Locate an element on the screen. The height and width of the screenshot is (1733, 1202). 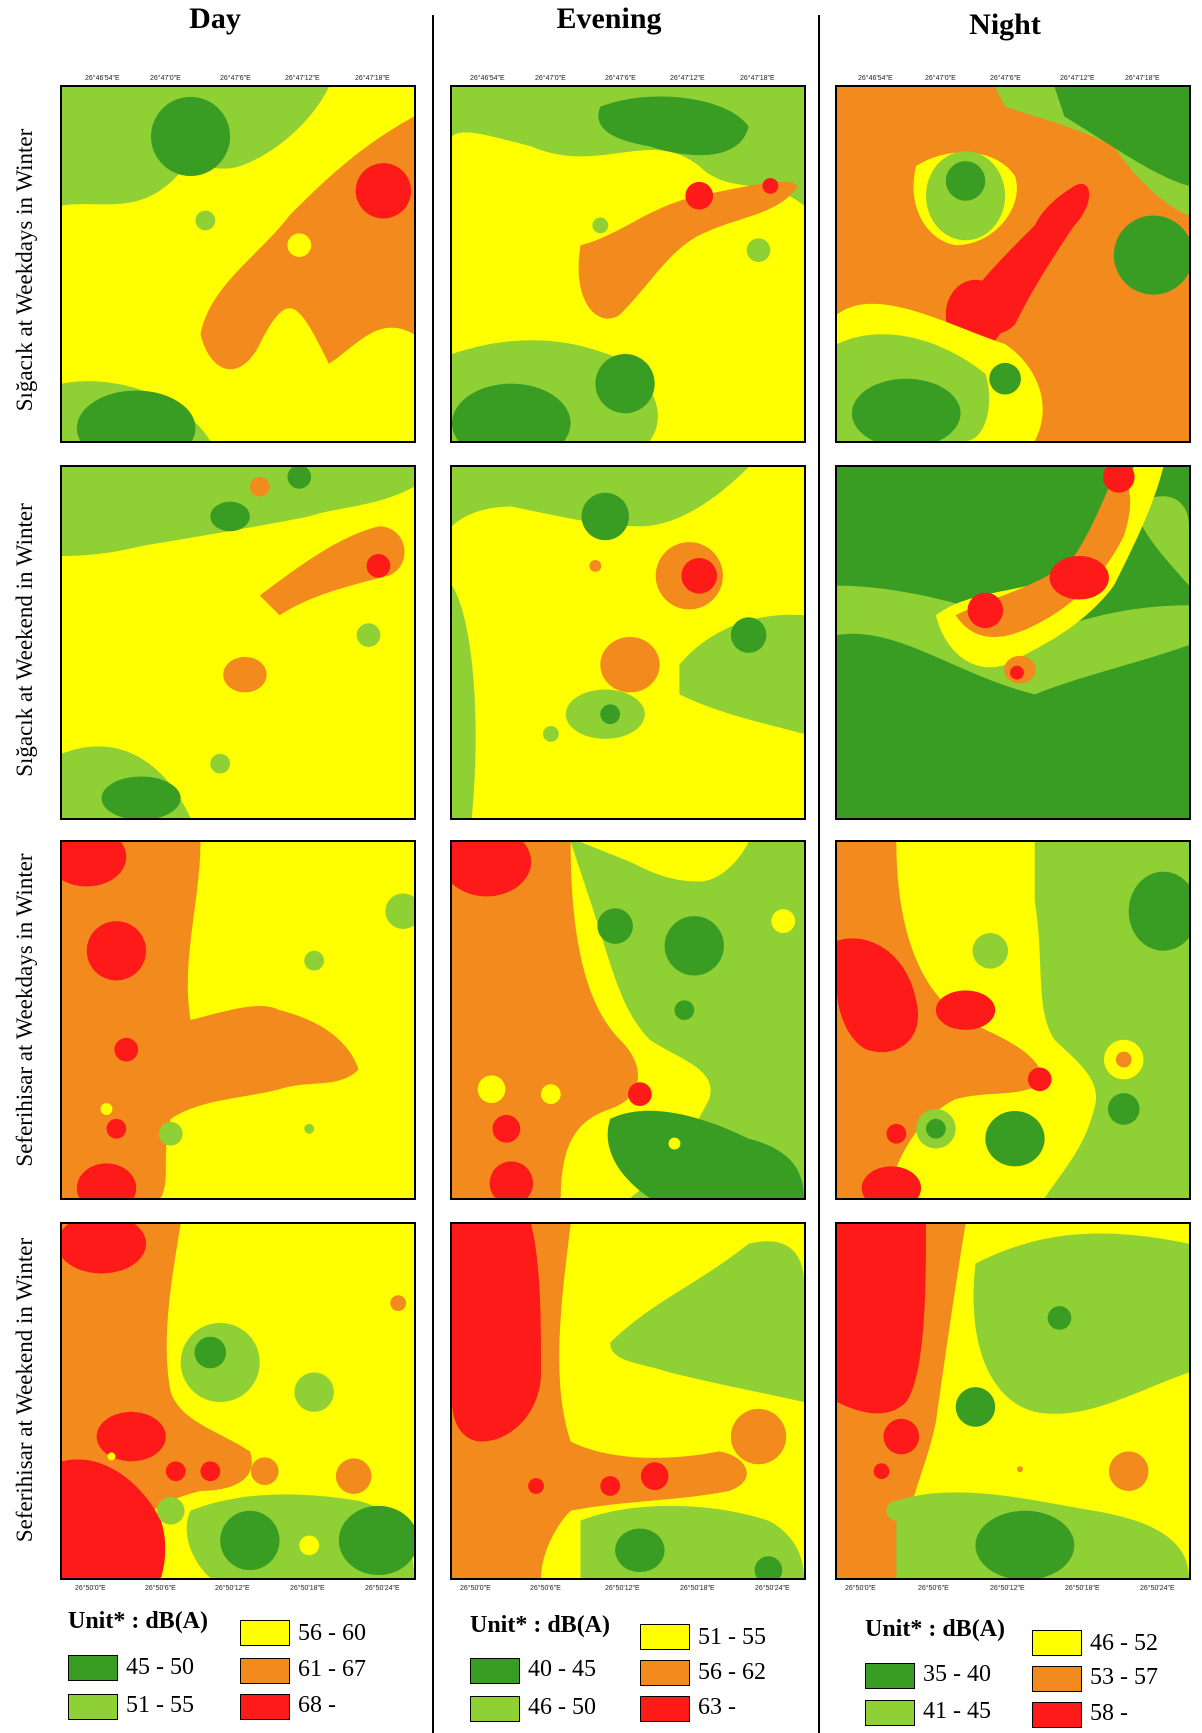
legend-label: 68 - is located at coordinates (317, 1705).